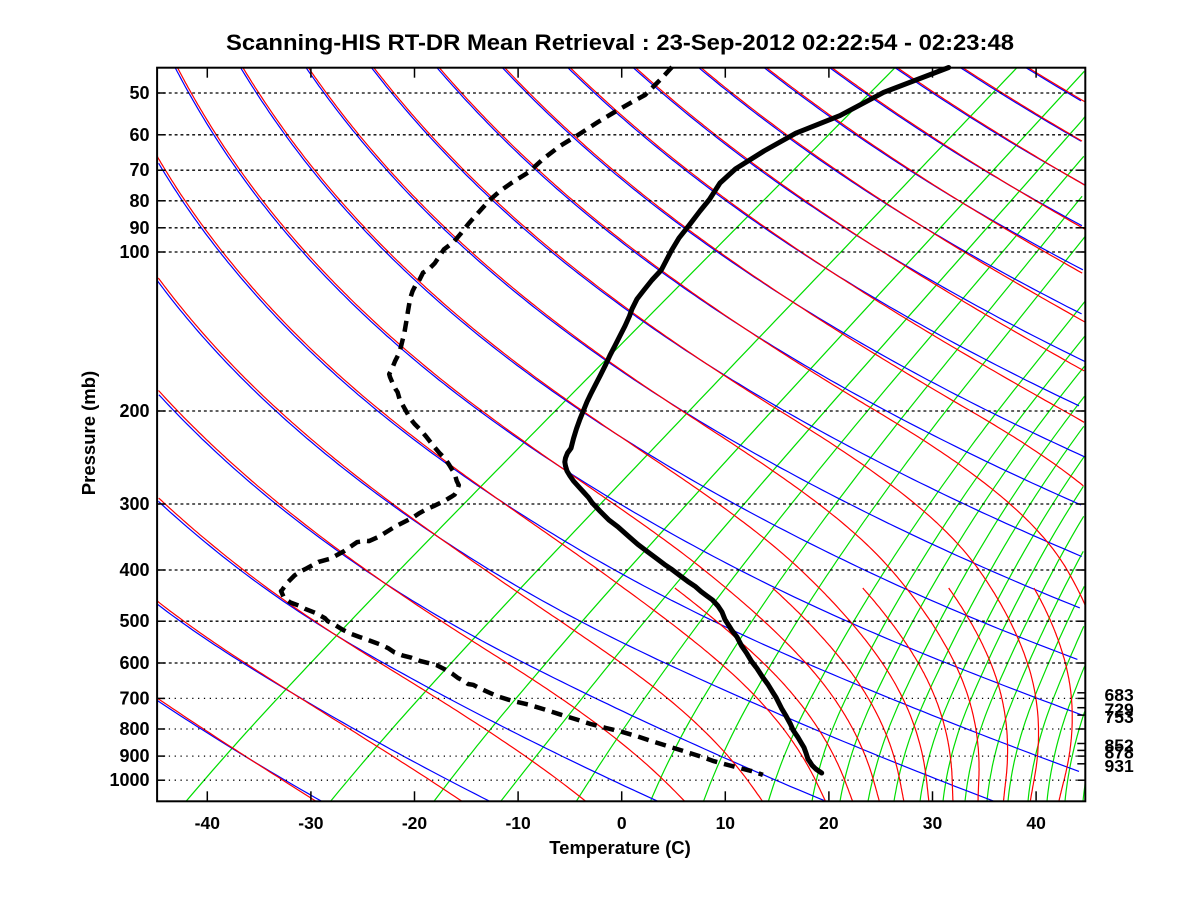  What do you see at coordinates (139, 93) in the screenshot?
I see `svg-text: 50` at bounding box center [139, 93].